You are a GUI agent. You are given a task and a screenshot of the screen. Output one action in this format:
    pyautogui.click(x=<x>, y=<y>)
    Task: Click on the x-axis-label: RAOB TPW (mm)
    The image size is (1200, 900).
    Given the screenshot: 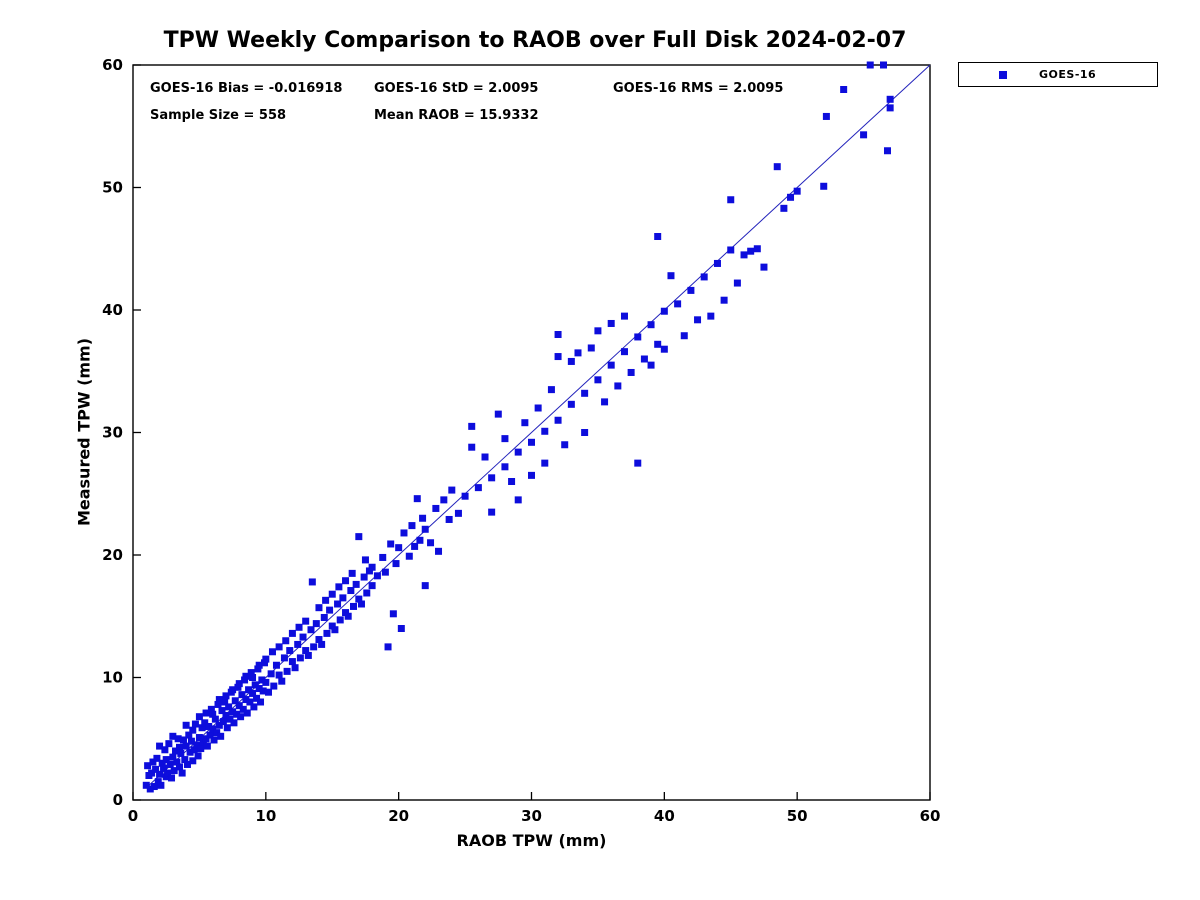 What is the action you would take?
    pyautogui.click(x=531, y=840)
    